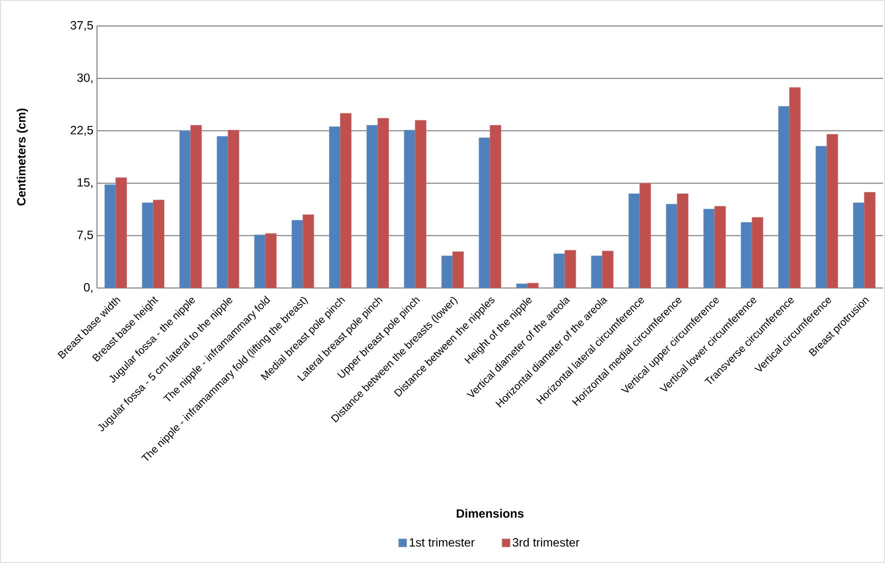  I want to click on y-axis-title: Centimeters (cm), so click(22, 157).